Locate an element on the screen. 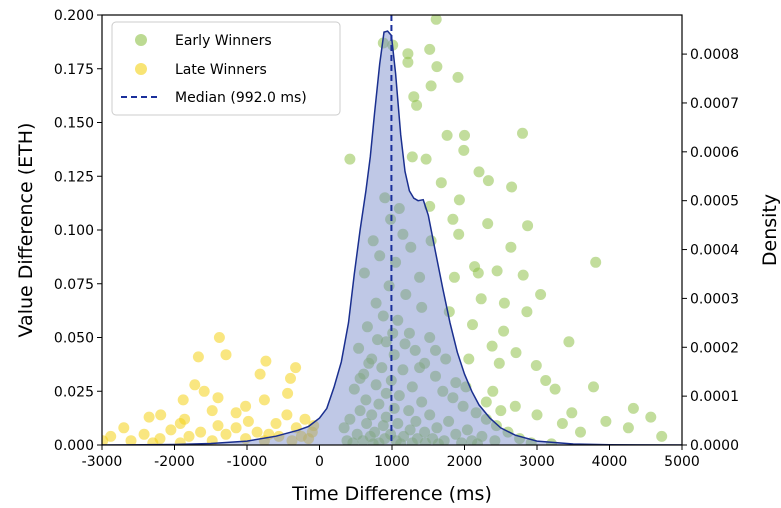  legend-marker-late-winners is located at coordinates (141, 69).